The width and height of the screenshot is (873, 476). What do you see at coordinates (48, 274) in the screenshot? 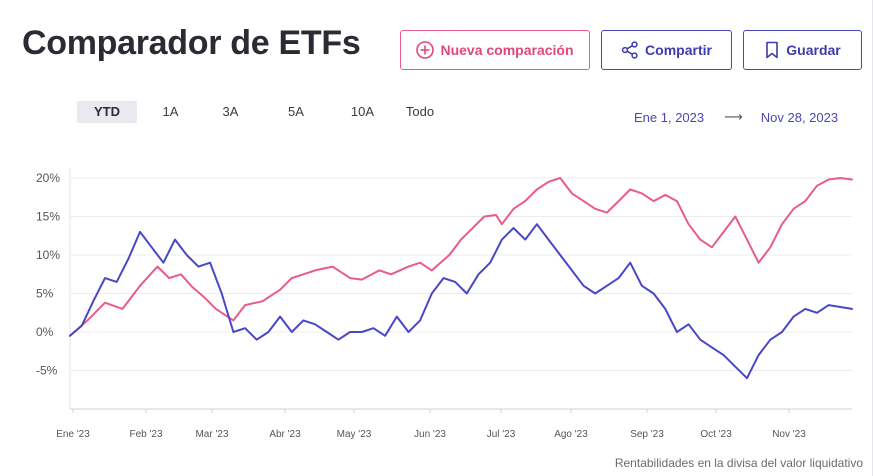
I see `y-axis-ticks: 20% 15% 10% 5% 0% -5%` at bounding box center [48, 274].